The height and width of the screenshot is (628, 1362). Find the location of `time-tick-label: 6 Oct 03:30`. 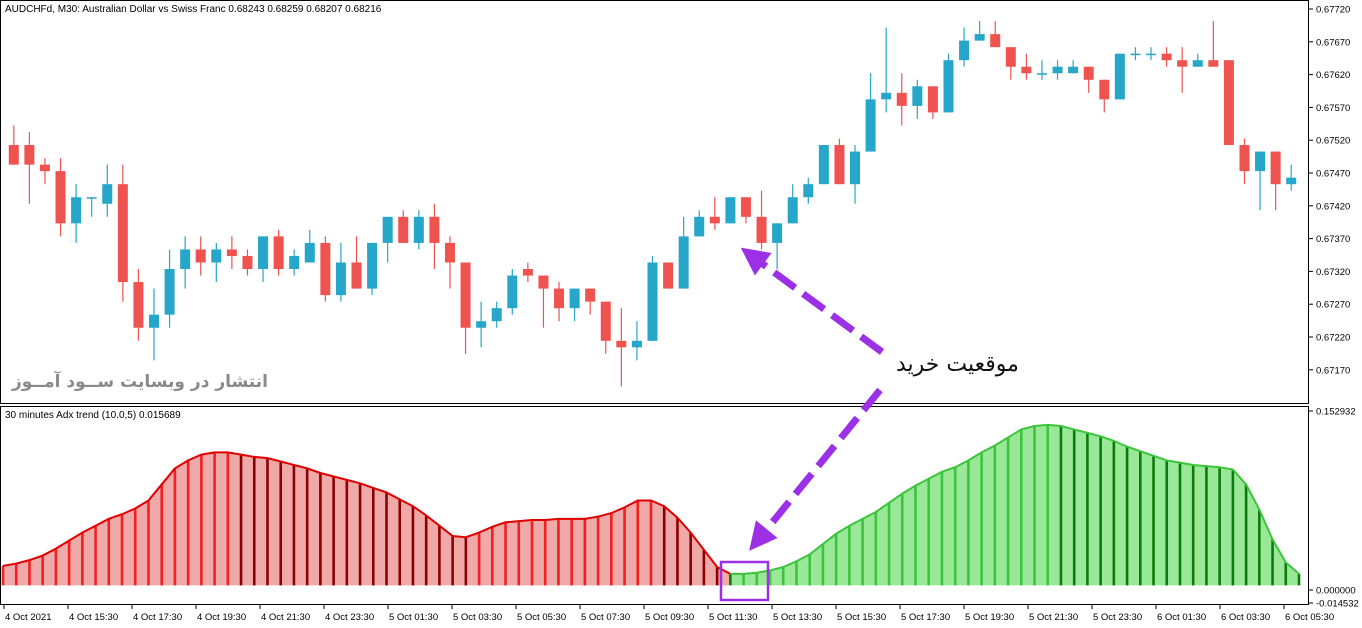

time-tick-label: 6 Oct 03:30 is located at coordinates (1245, 617).